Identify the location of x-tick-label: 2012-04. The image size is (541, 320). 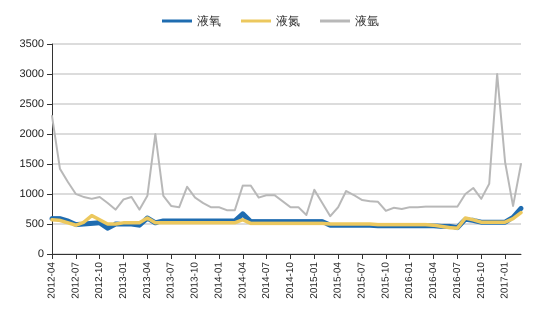
(52, 280).